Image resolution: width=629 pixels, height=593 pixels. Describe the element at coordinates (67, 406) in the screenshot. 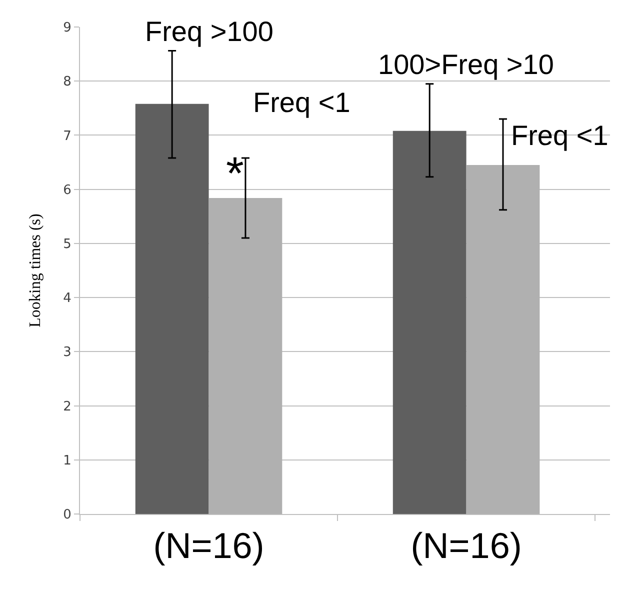

I see `y-tick-label: 2` at that location.